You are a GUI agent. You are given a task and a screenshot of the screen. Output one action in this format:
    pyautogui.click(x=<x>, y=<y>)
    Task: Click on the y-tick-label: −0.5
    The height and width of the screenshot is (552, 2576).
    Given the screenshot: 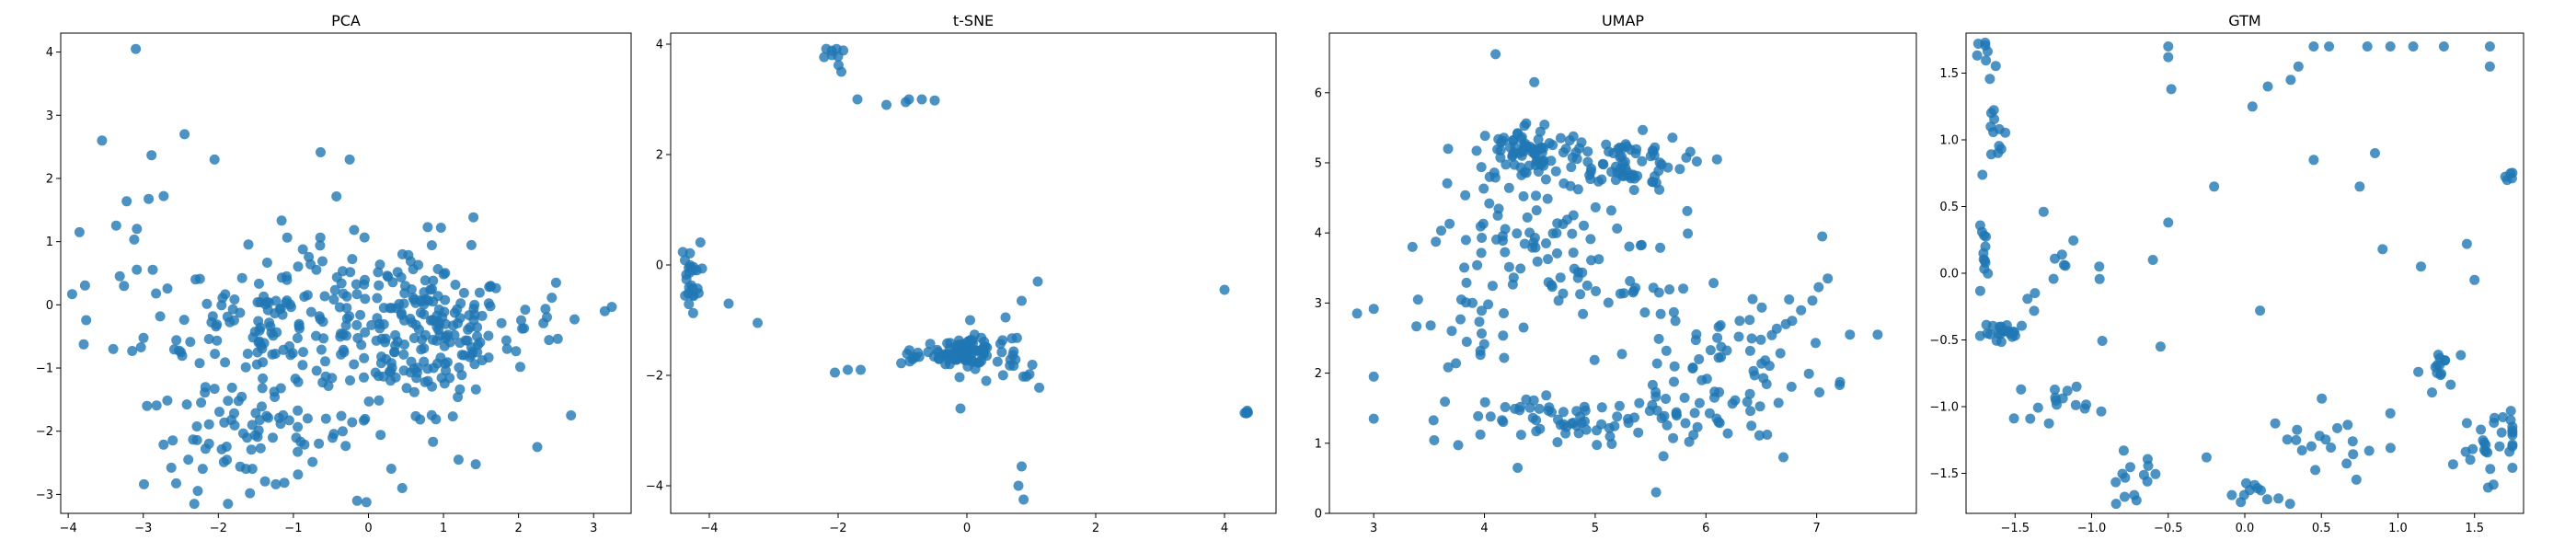 What is the action you would take?
    pyautogui.click(x=1944, y=341)
    